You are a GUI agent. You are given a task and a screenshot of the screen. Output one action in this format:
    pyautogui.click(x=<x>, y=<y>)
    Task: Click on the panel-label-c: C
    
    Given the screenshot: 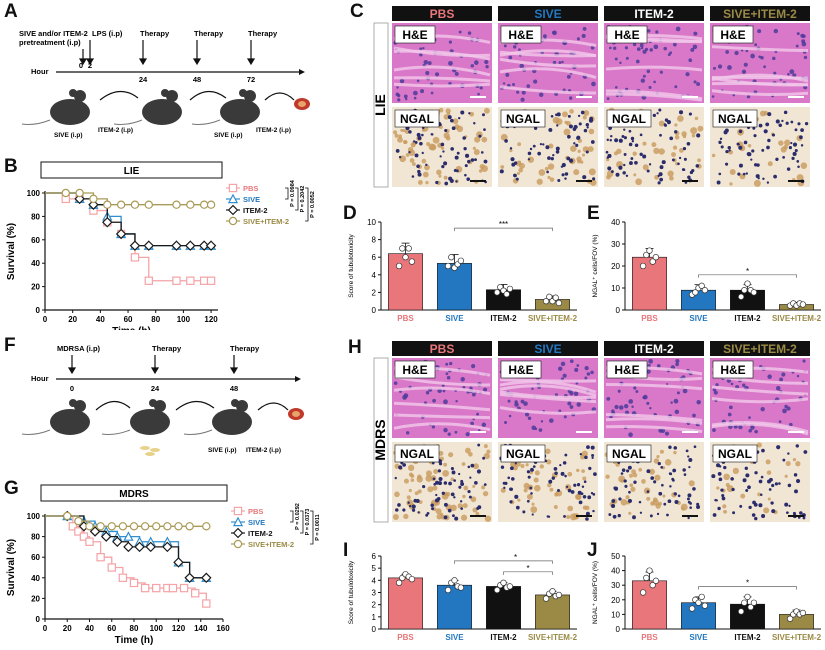 What is the action you would take?
    pyautogui.click(x=357, y=11)
    